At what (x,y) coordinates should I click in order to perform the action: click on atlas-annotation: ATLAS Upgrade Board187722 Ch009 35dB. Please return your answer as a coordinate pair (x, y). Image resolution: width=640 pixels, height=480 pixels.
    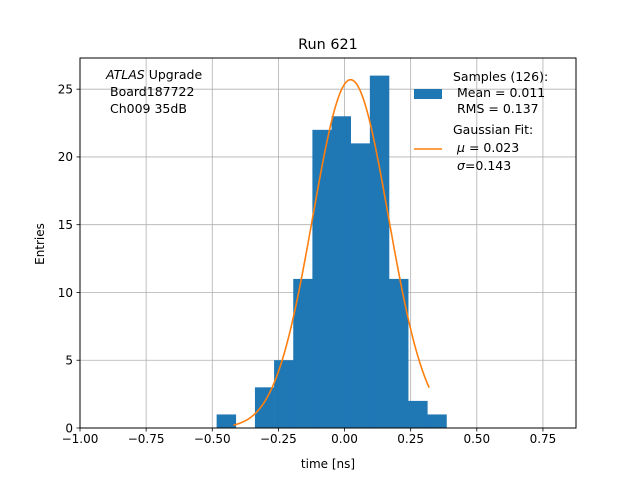
    Looking at the image, I should click on (153, 91).